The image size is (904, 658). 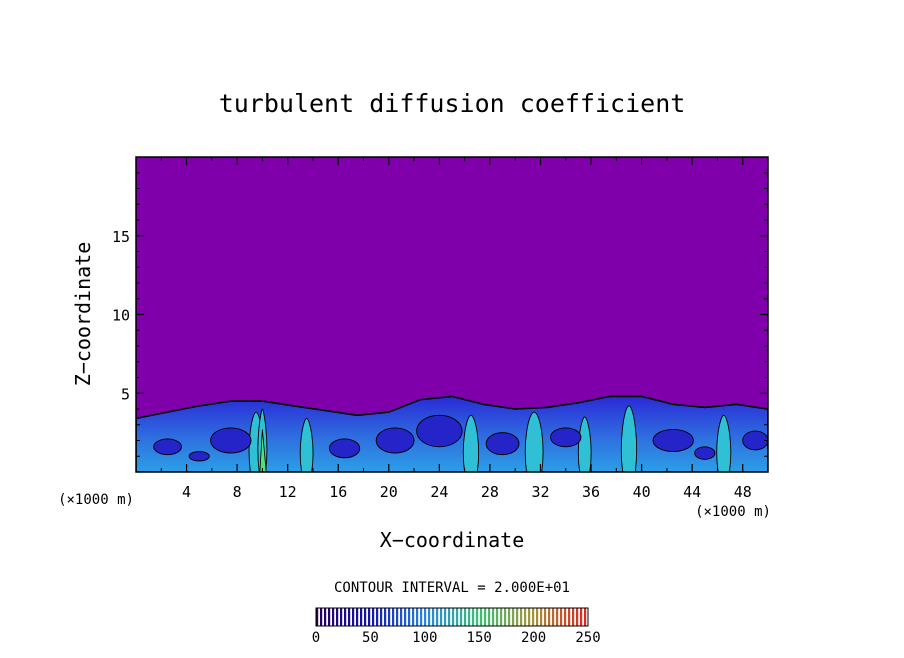 What do you see at coordinates (587, 638) in the screenshot?
I see `colorbar-tick-label: 250` at bounding box center [587, 638].